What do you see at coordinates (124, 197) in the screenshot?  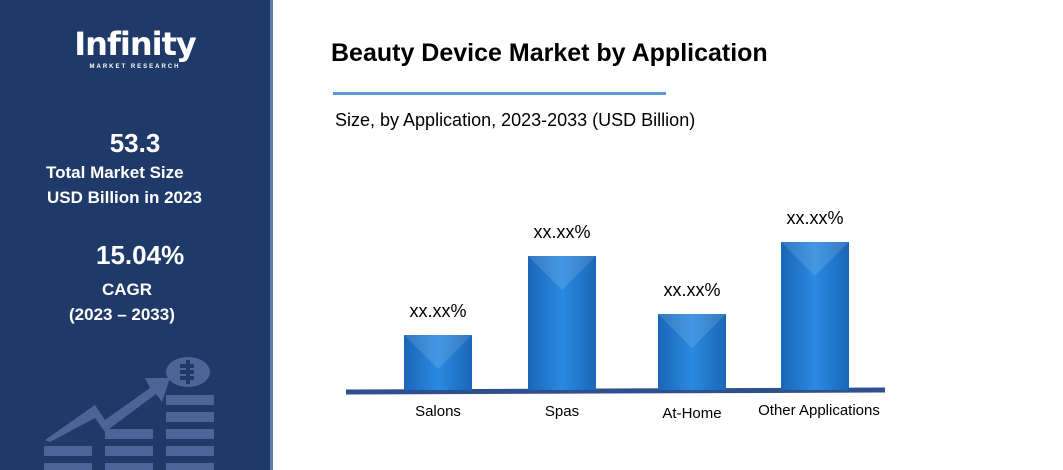 I see `market-size-unit: USD Billion in 2023` at bounding box center [124, 197].